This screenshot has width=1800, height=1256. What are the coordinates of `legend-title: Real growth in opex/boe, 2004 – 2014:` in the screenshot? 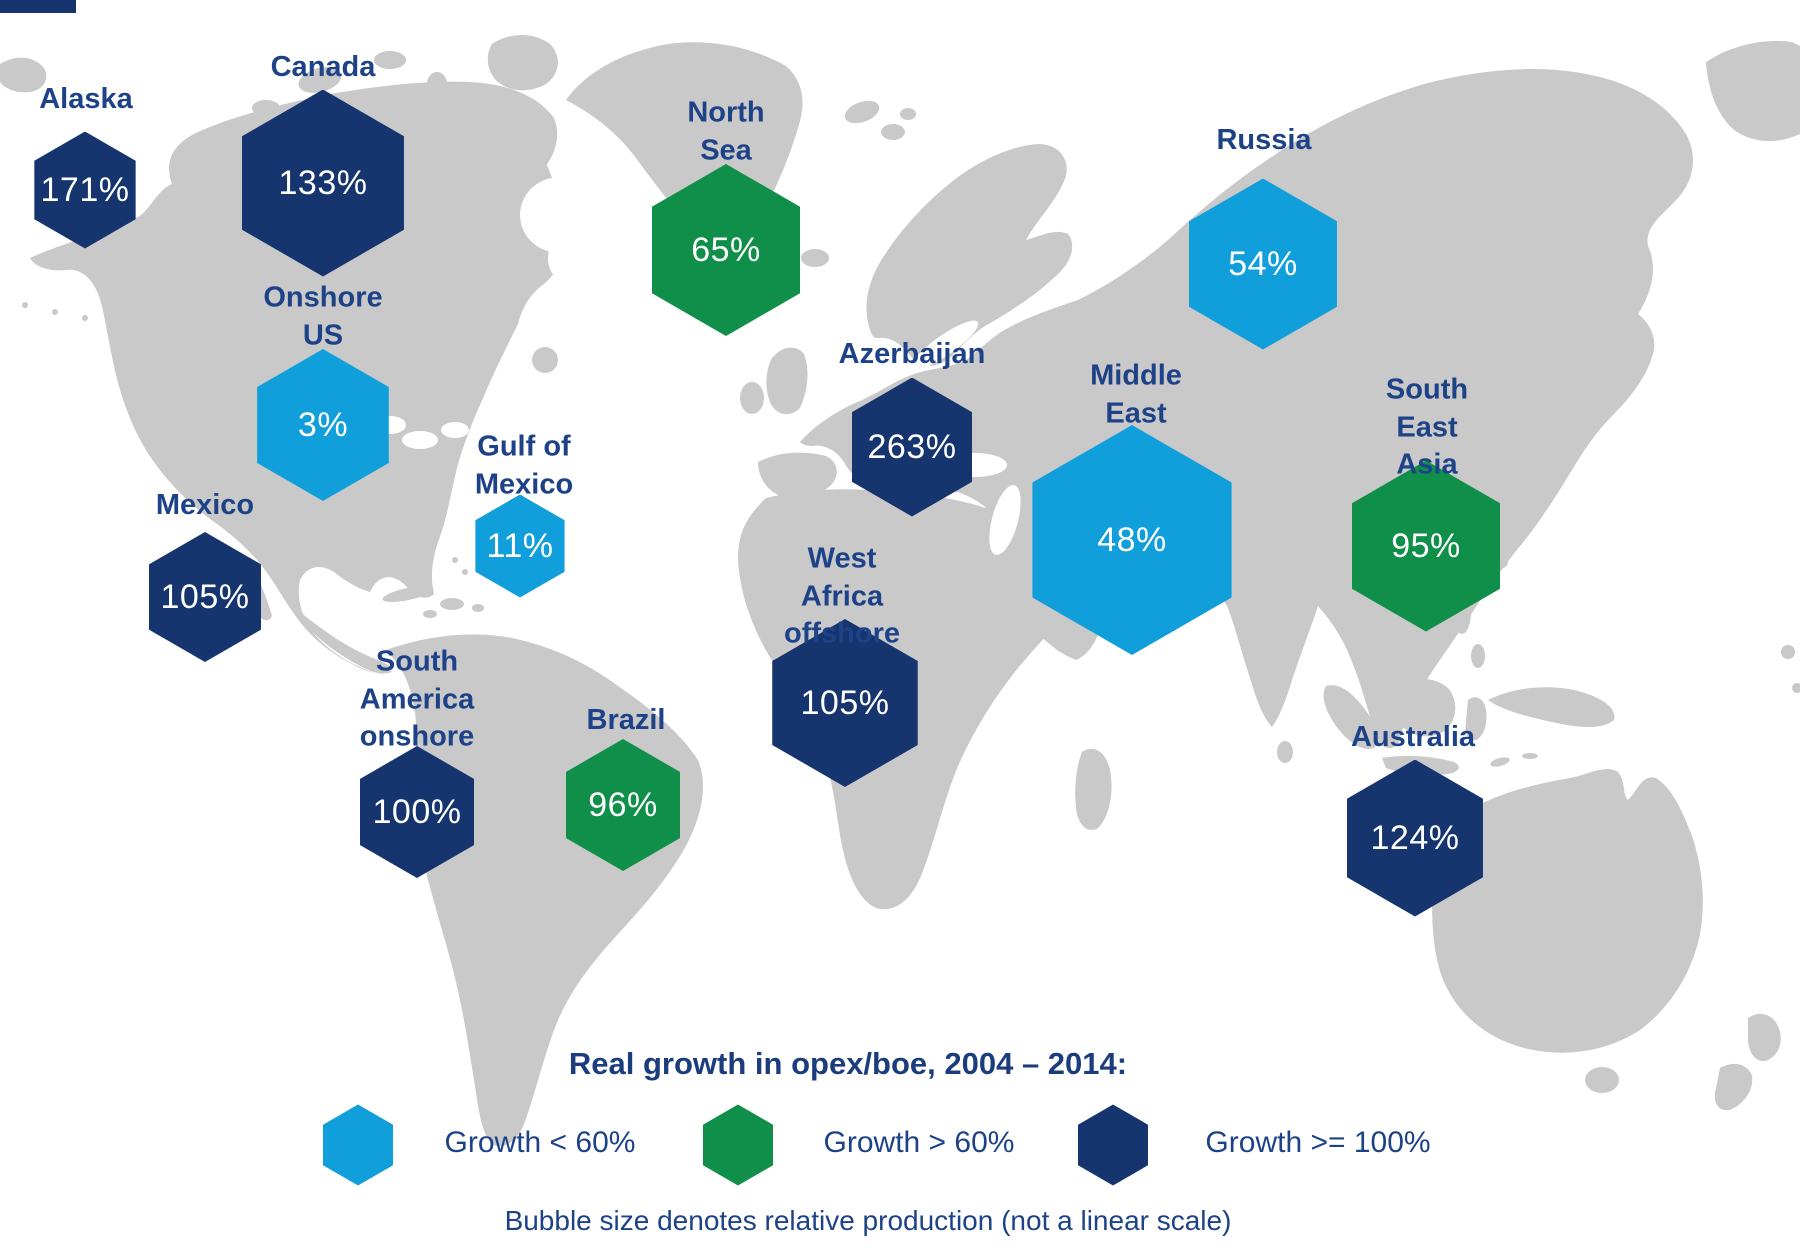 It's located at (848, 1063).